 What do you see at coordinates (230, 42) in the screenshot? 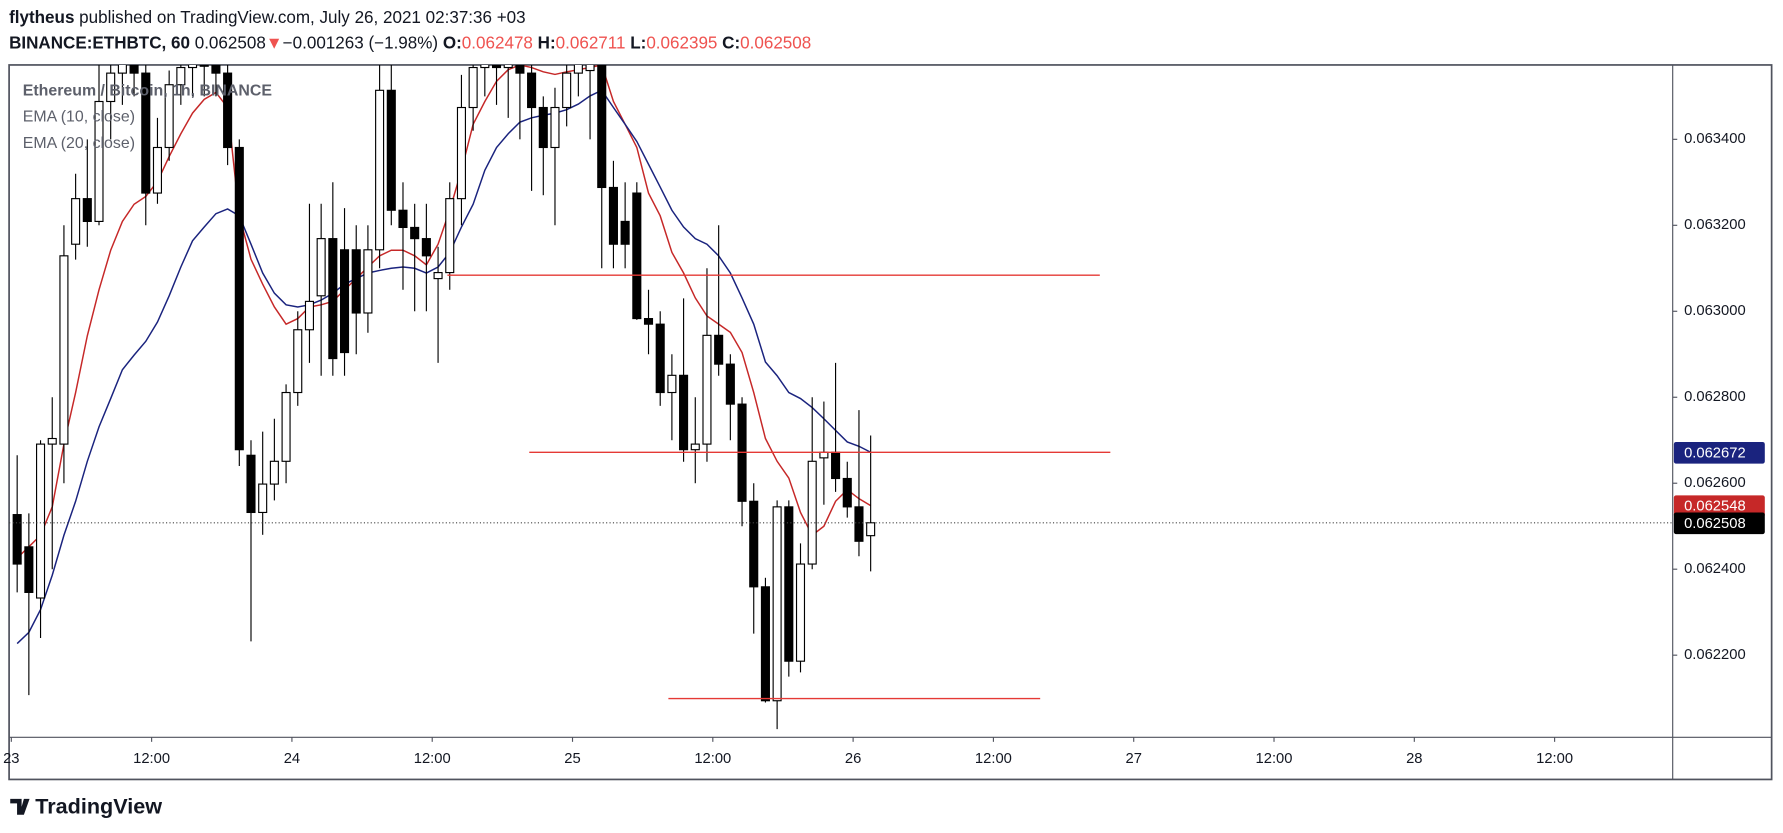
I see `last-price: 0.062508` at bounding box center [230, 42].